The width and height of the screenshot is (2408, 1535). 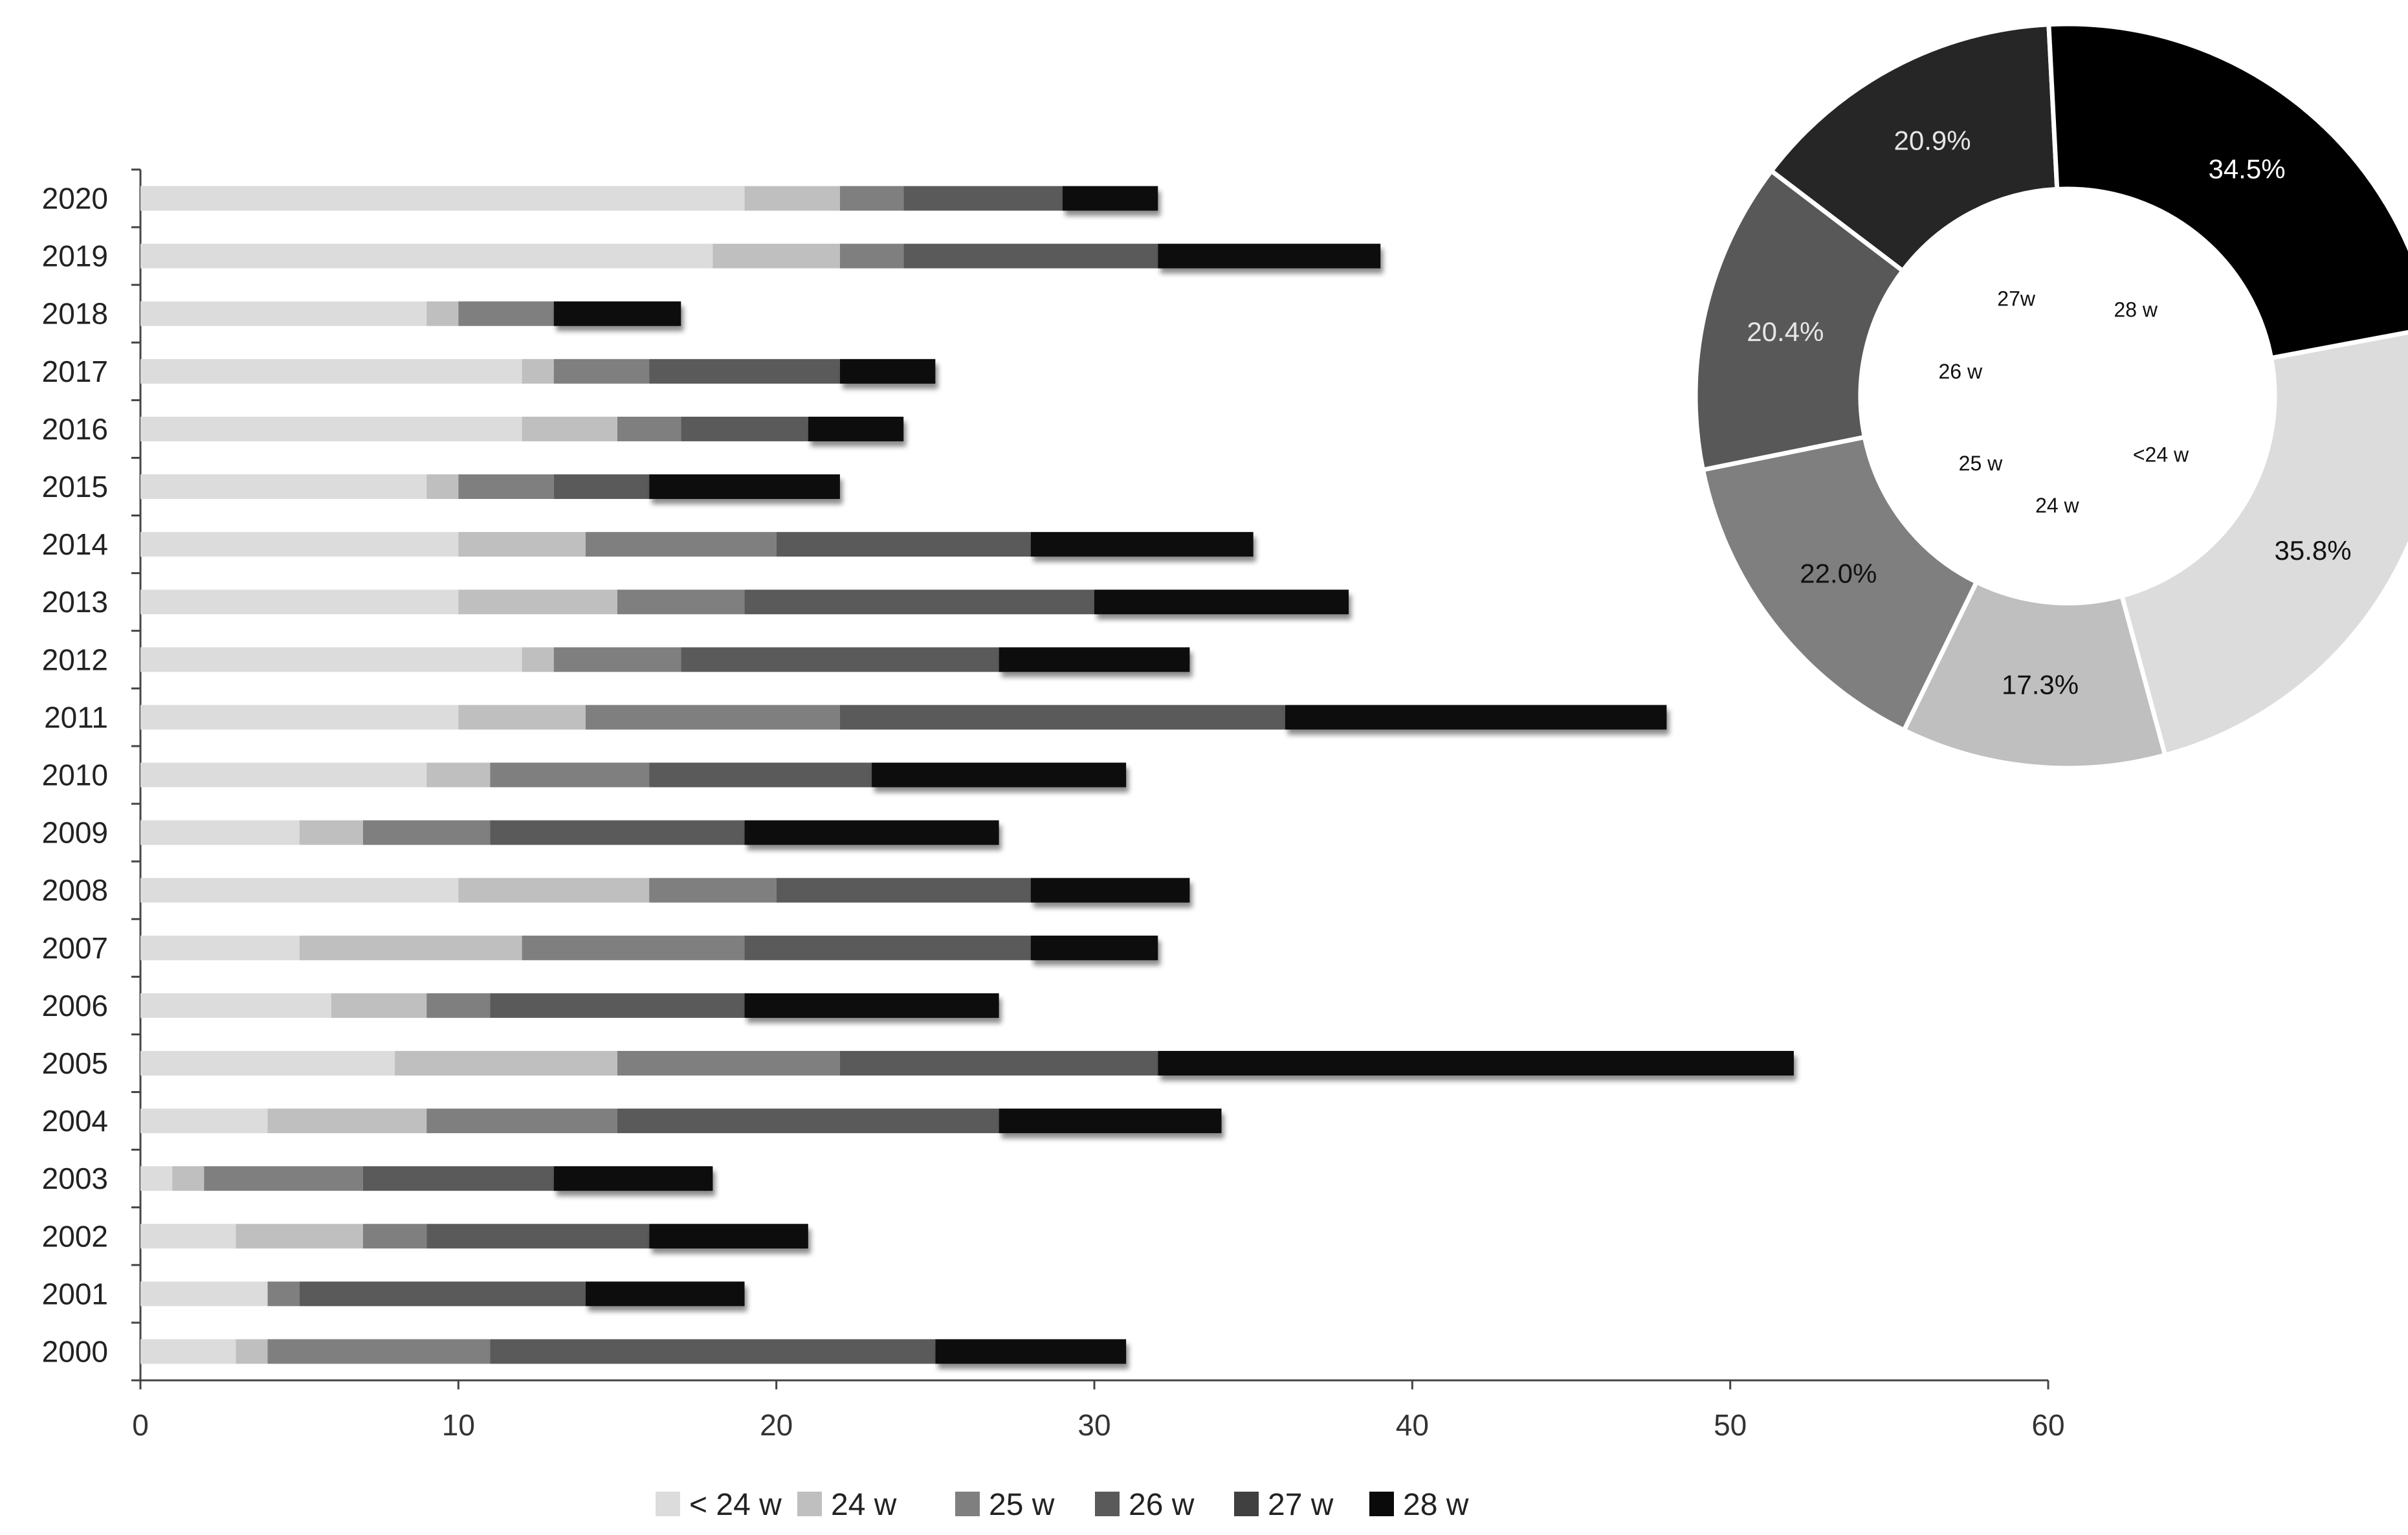 What do you see at coordinates (1412, 1425) in the screenshot?
I see `x-tick-label: 40` at bounding box center [1412, 1425].